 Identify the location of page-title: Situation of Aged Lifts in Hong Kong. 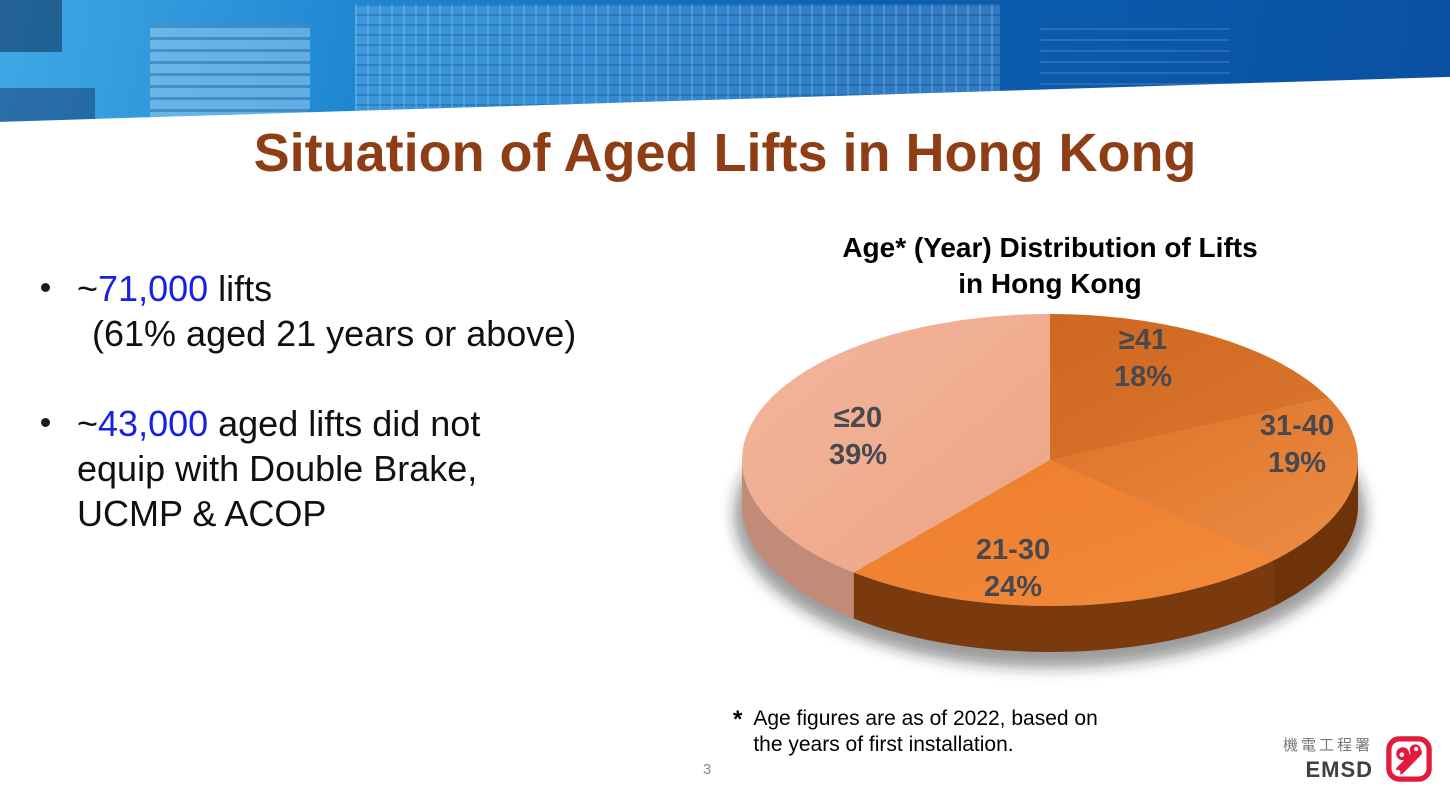
(725, 153).